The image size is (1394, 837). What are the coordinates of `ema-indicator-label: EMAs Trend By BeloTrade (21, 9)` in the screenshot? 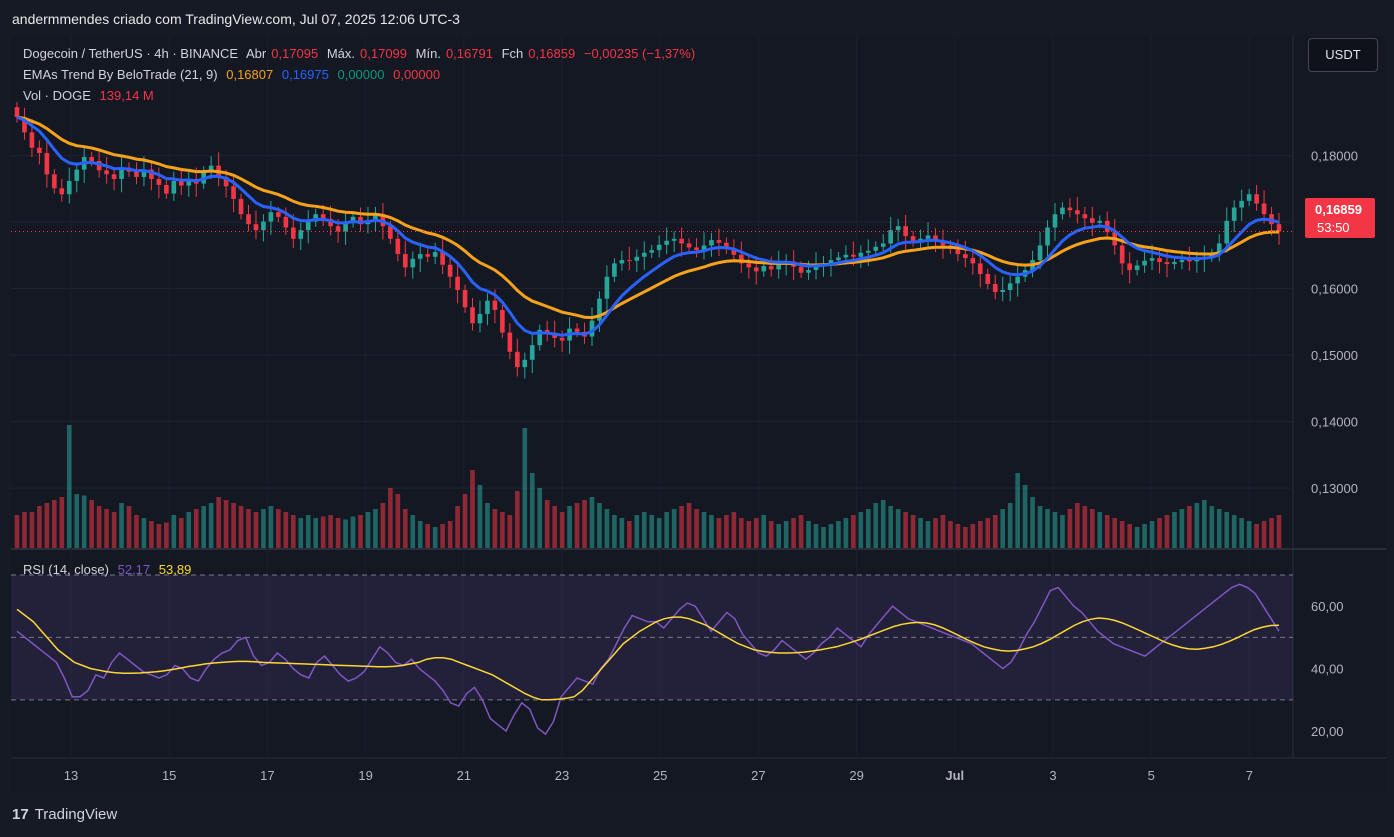 It's located at (120, 74).